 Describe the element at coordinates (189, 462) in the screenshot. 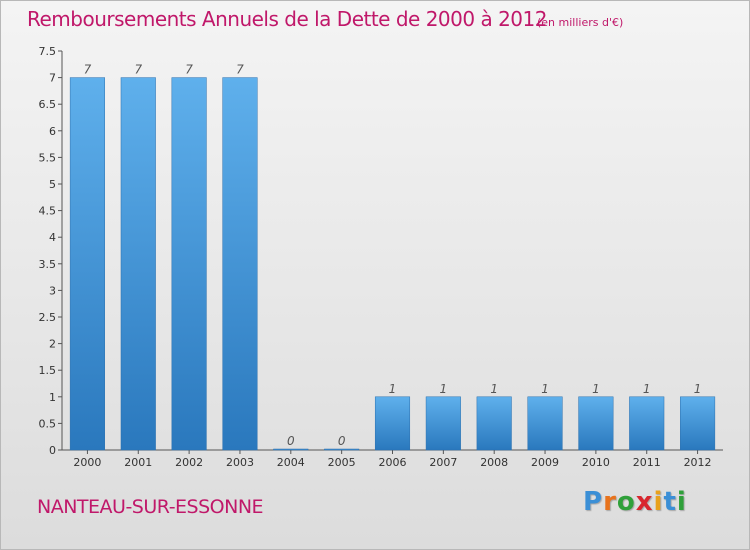

I see `x-tick-label: 2002` at that location.